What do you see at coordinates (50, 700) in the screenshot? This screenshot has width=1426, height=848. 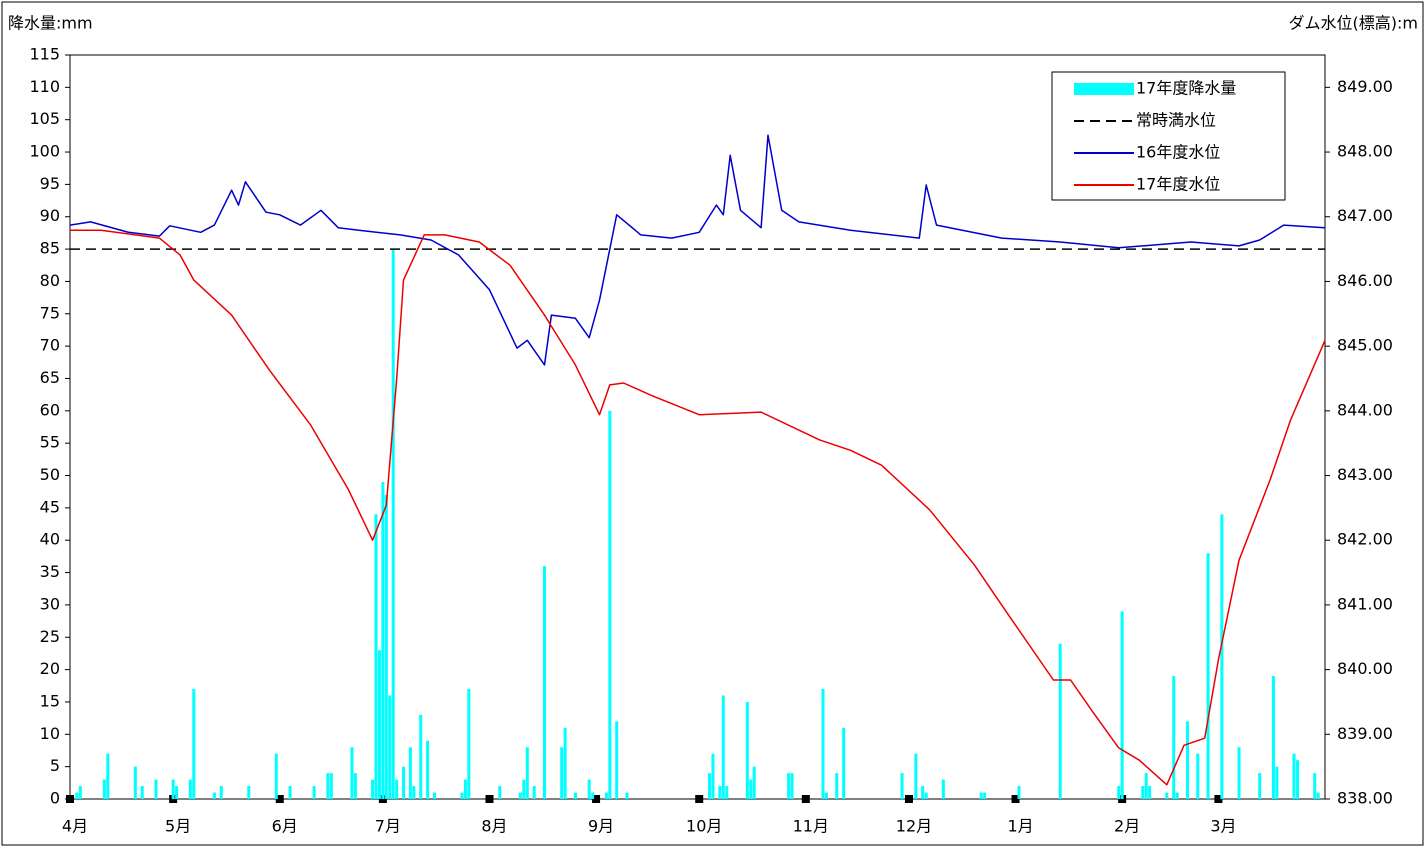 I see `y-tick-label: 15` at bounding box center [50, 700].